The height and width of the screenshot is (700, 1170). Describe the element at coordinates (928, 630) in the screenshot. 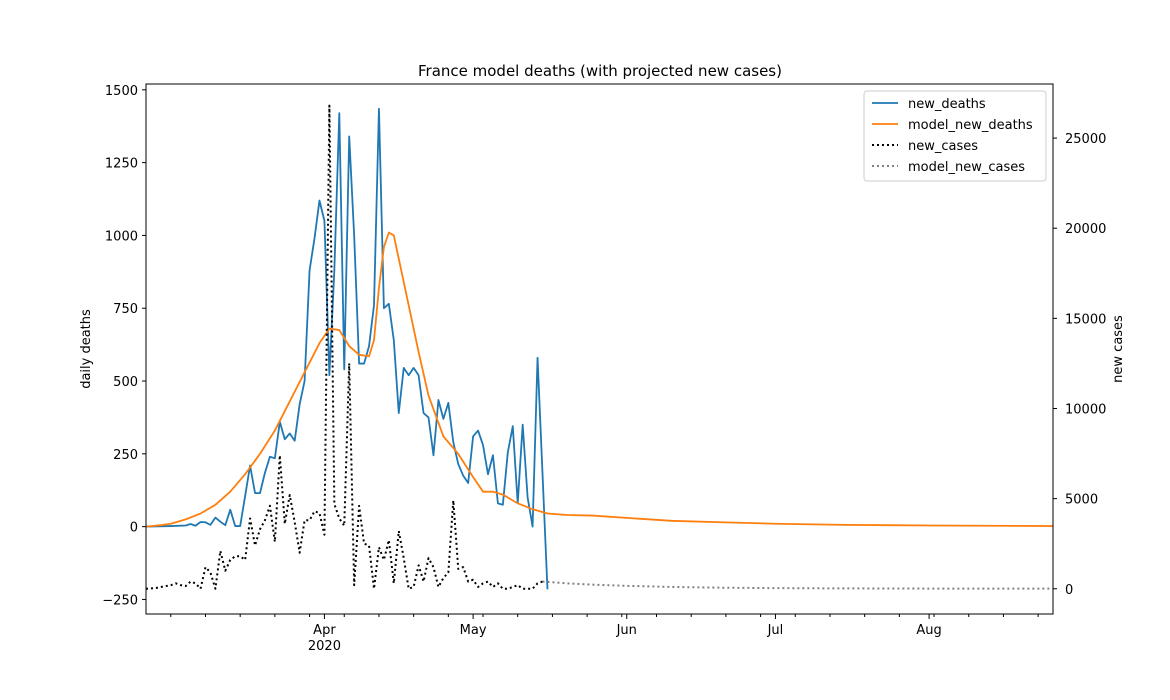

I see `x-tick-label: Aug` at that location.